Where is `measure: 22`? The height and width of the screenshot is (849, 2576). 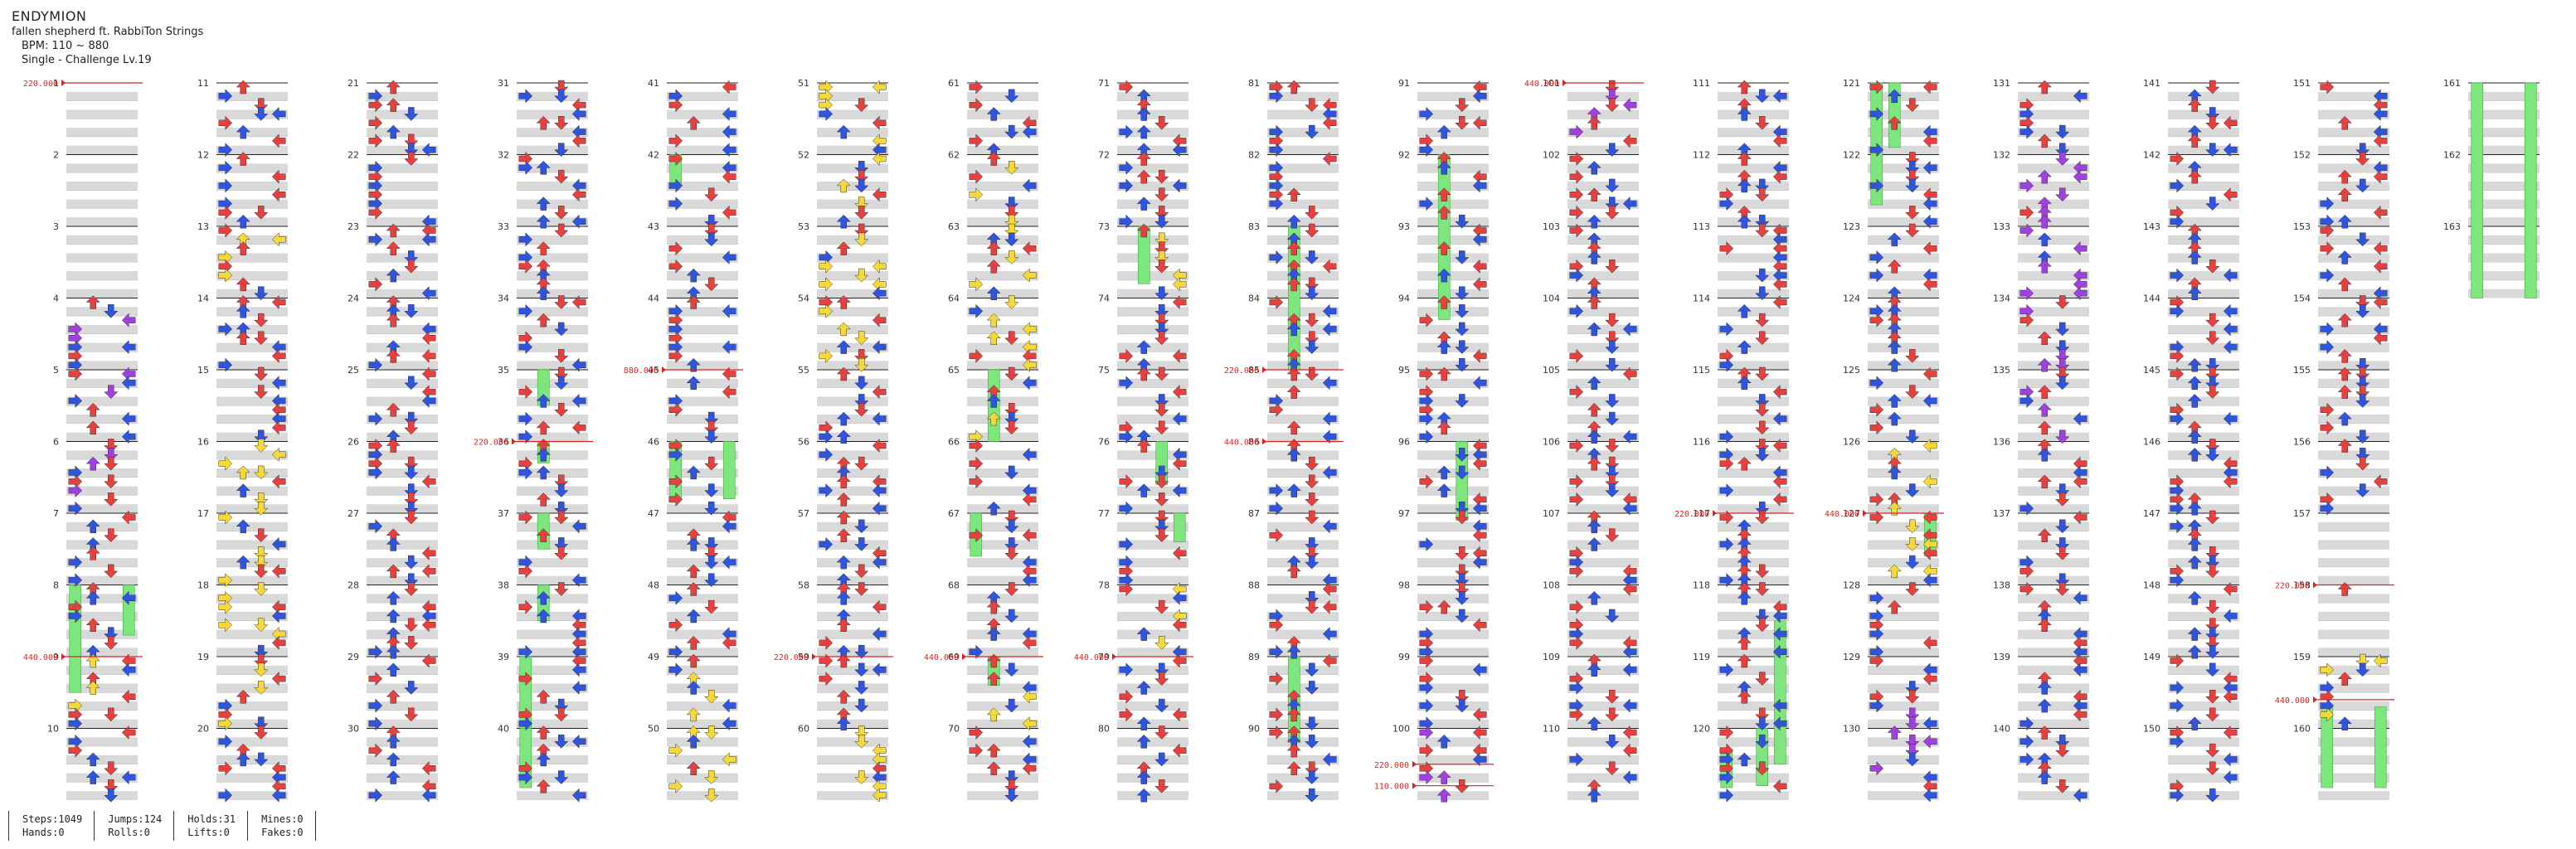
measure: 22 is located at coordinates (393, 188).